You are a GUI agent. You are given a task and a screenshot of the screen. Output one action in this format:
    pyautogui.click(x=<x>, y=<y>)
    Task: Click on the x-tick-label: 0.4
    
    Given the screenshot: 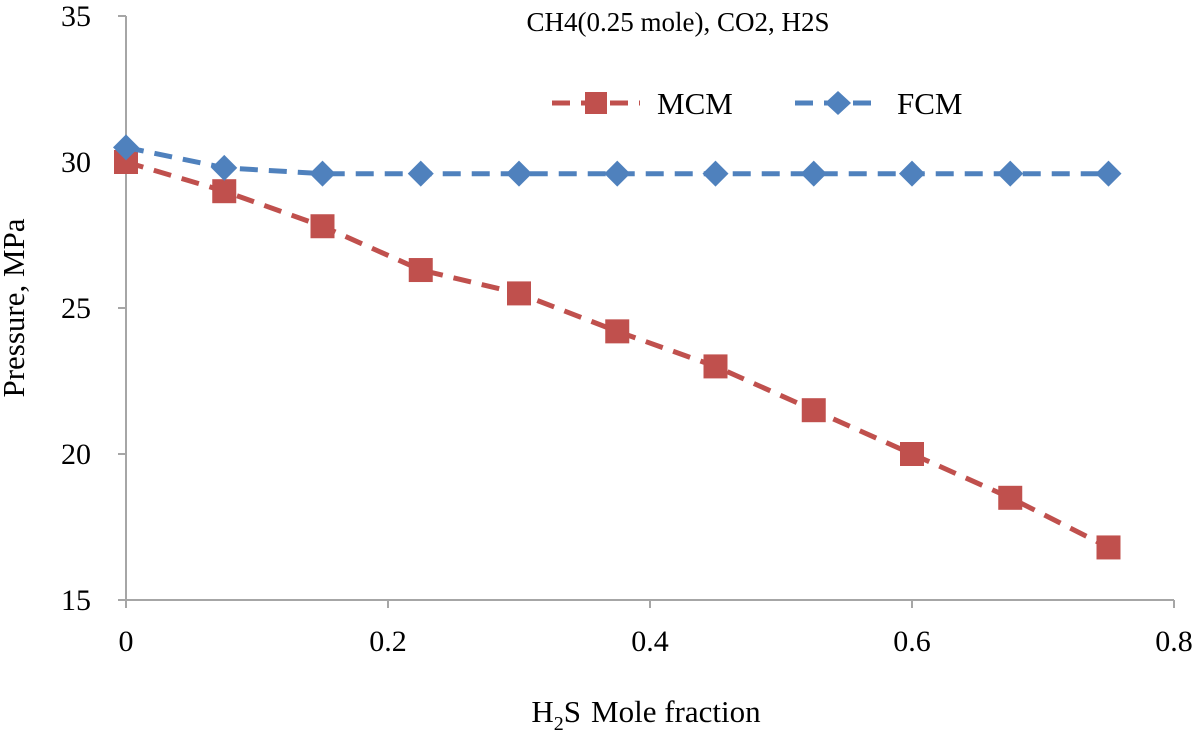 What is the action you would take?
    pyautogui.click(x=650, y=641)
    